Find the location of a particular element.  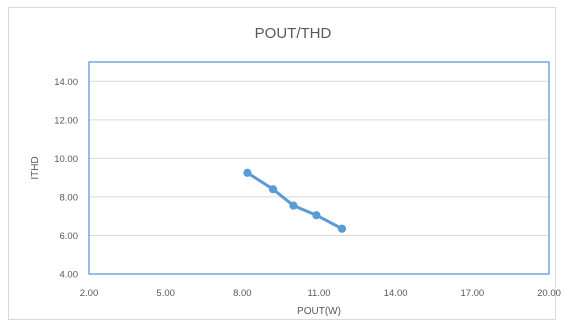

x-axis-ticks: 2.00 5.00 8.00 11.00 14.00 17.00 20.00 is located at coordinates (320, 293).